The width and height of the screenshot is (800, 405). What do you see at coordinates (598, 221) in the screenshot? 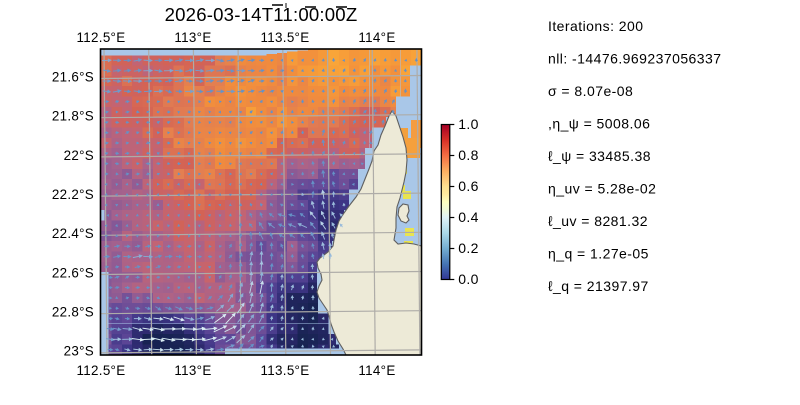
I see `svg-text: ℓ_uv = 8281.32` at bounding box center [598, 221].